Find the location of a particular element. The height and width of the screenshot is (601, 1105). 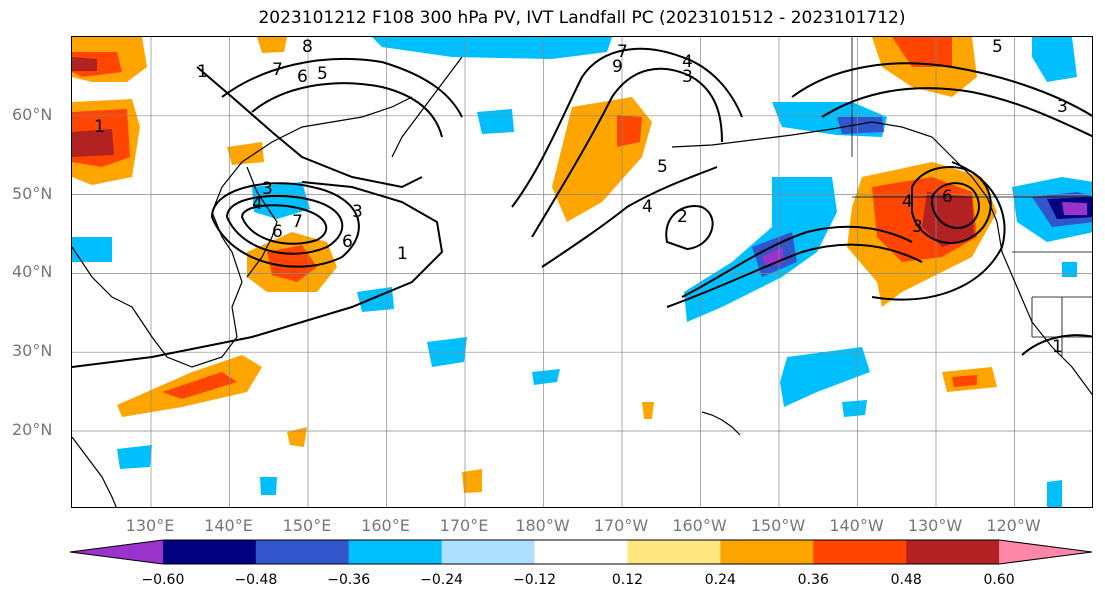

longitude-label: 150°W is located at coordinates (778, 525).